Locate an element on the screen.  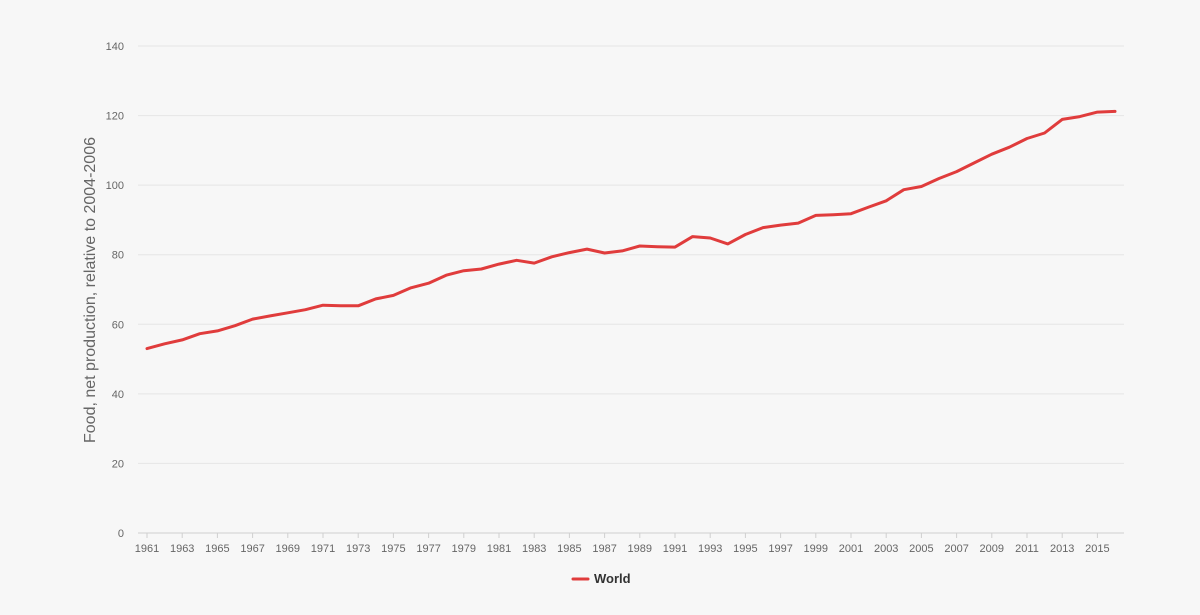
legend: World is located at coordinates (601, 578).